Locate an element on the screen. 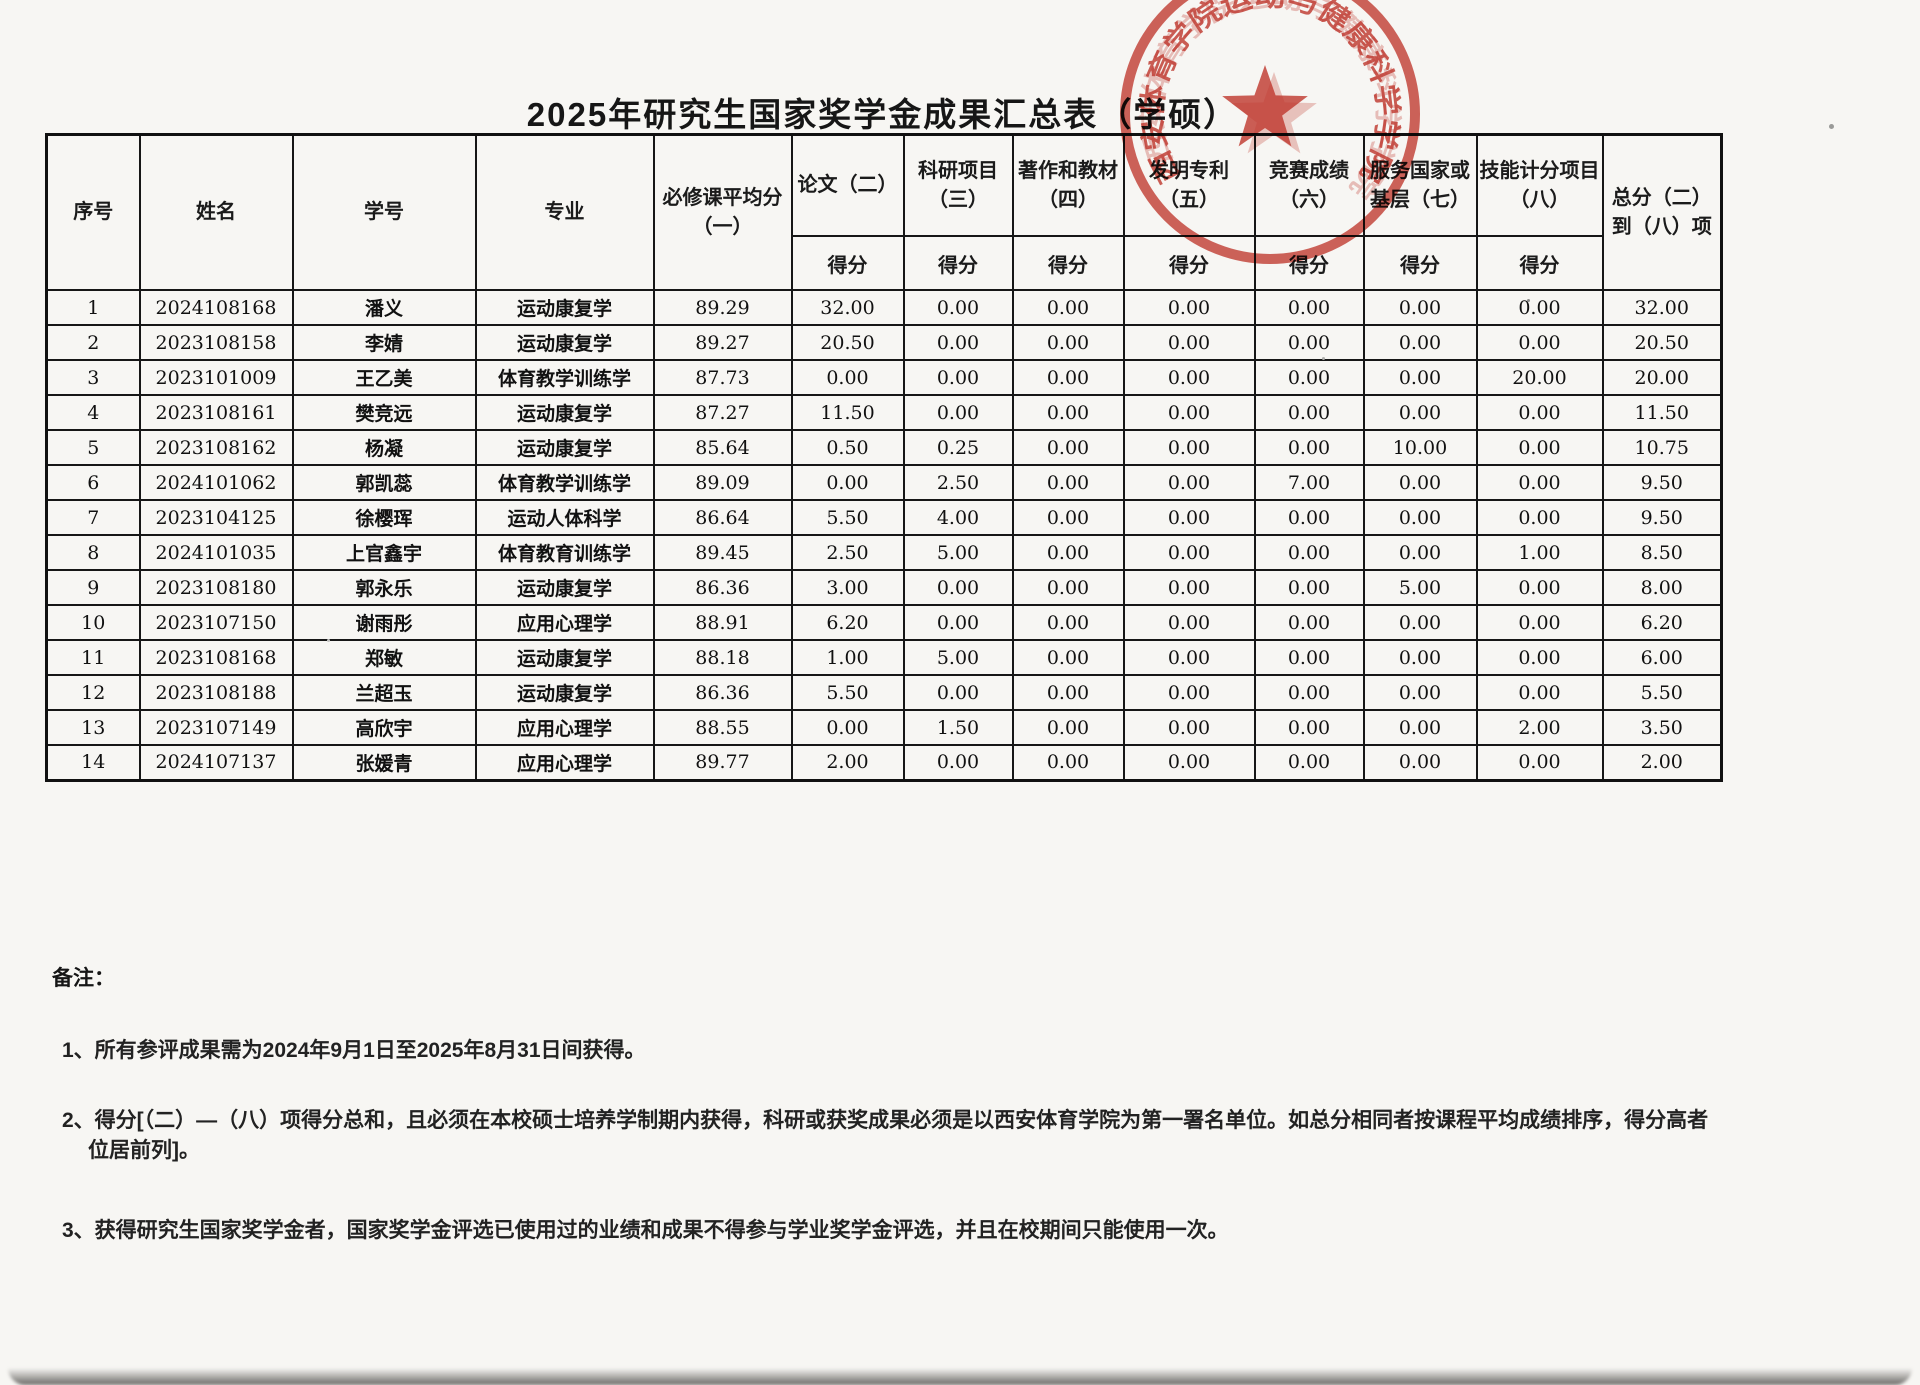  cell: 2023108158 is located at coordinates (216, 342).